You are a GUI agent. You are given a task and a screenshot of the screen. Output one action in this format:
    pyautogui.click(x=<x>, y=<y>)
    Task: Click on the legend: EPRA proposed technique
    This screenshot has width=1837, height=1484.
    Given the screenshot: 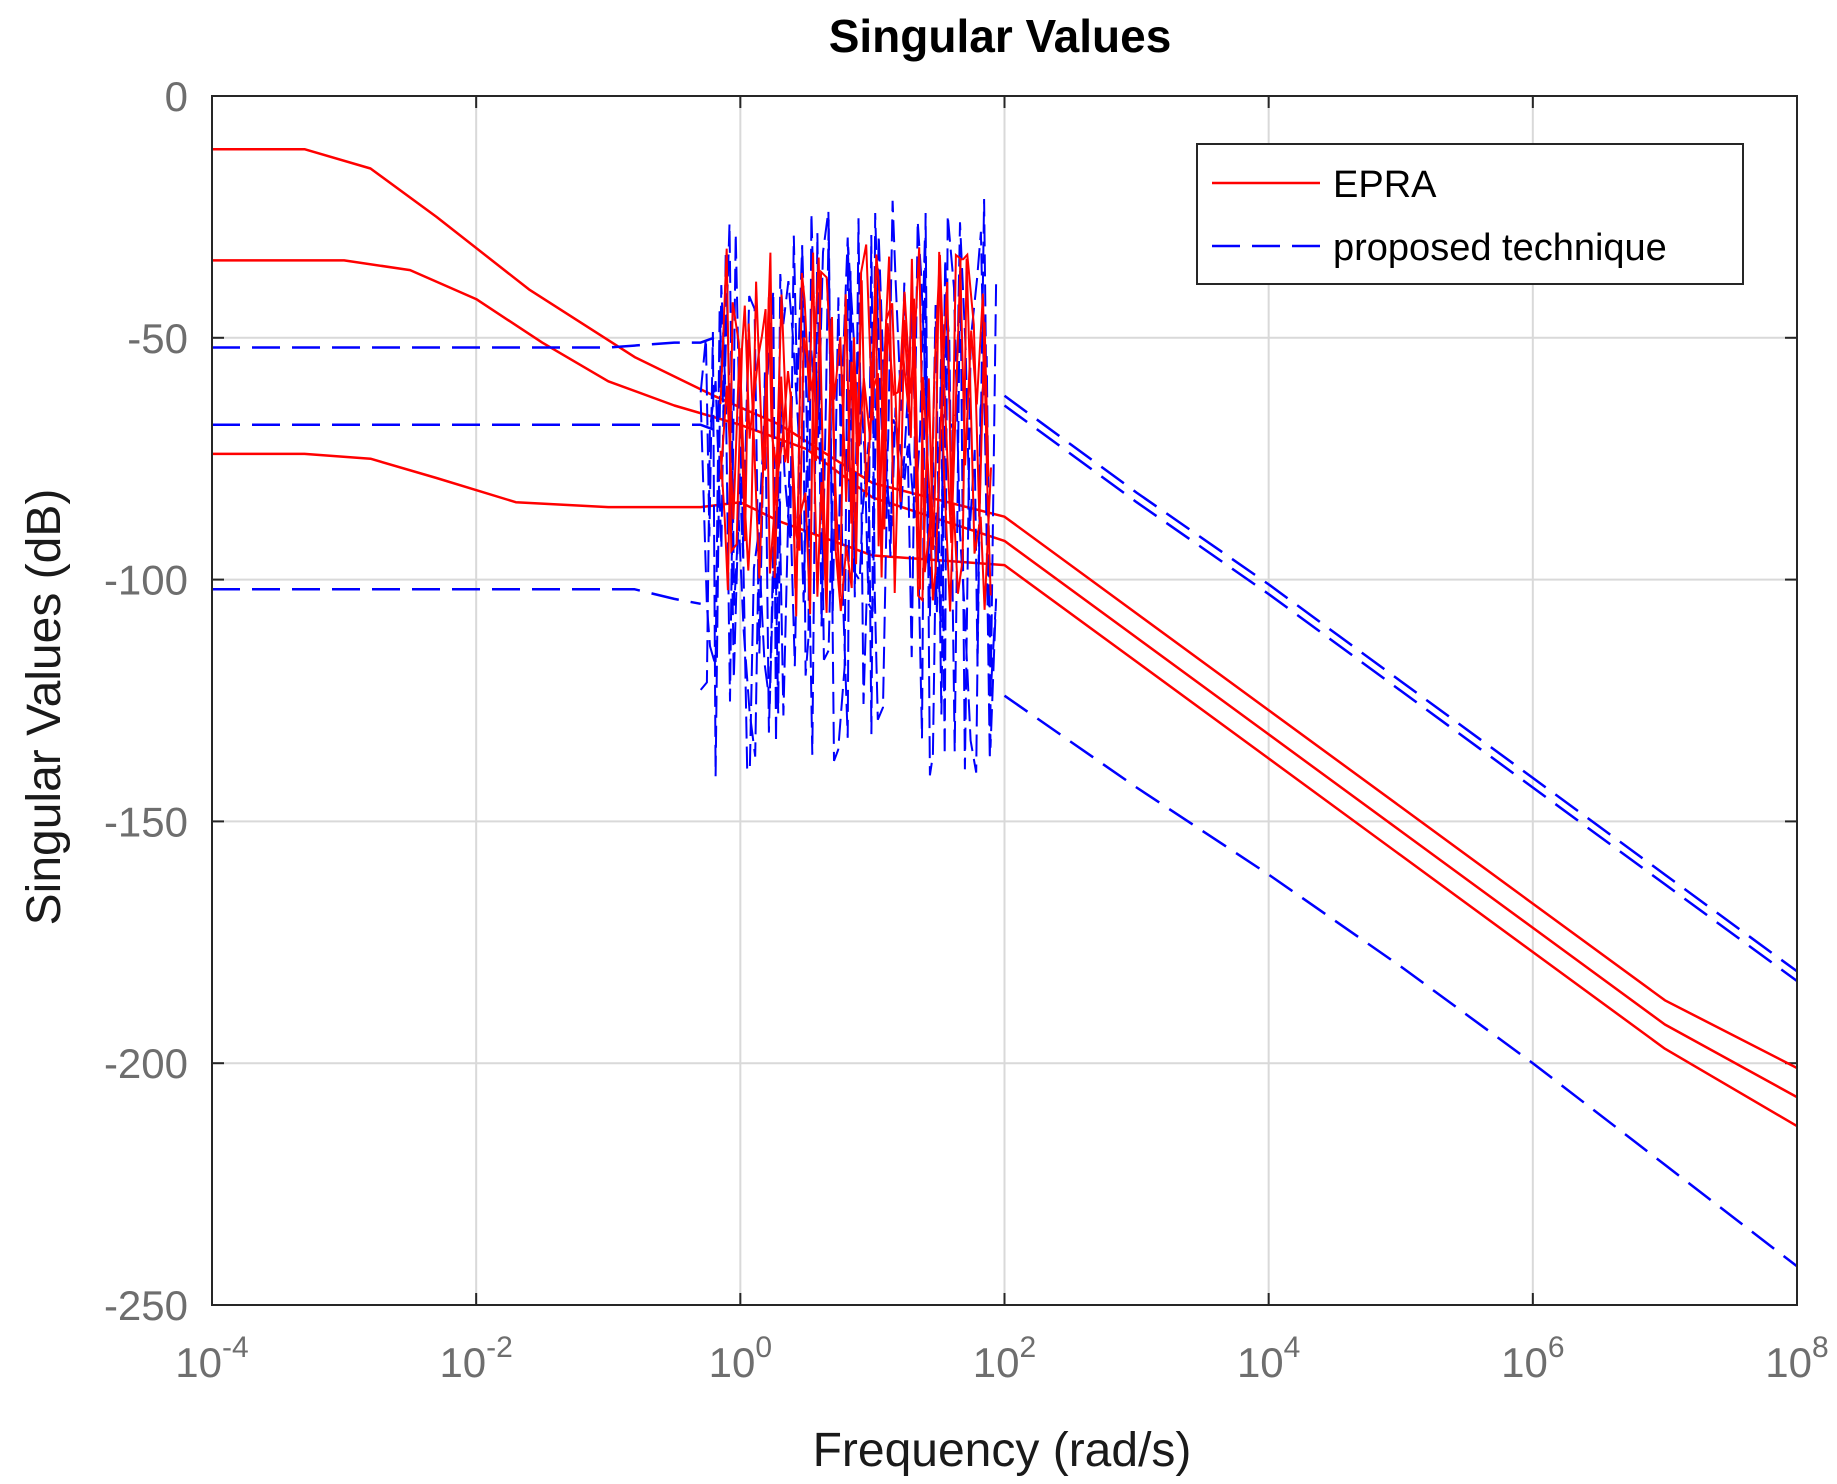 What is the action you would take?
    pyautogui.click(x=1470, y=214)
    